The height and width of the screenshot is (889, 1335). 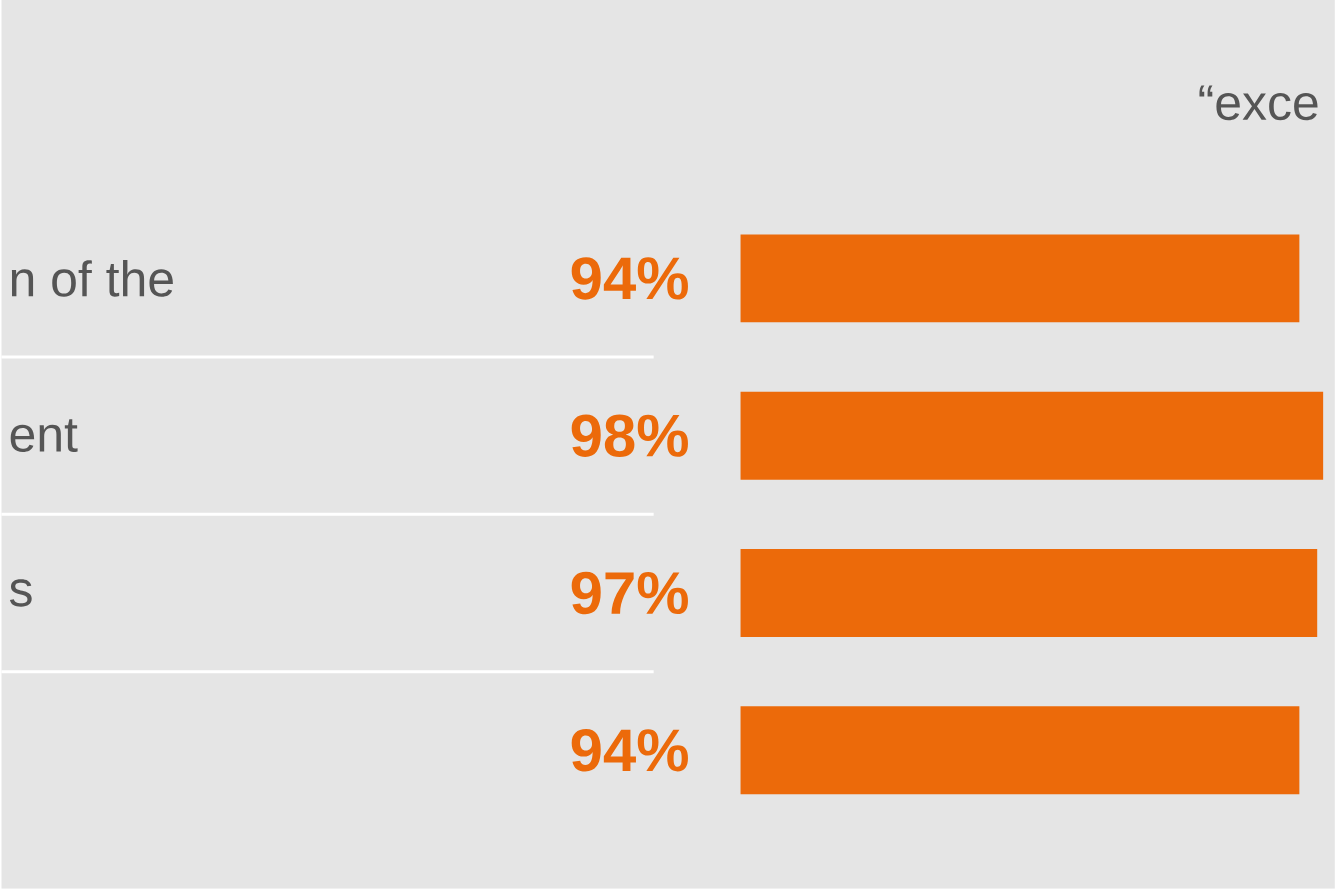 What do you see at coordinates (1258, 103) in the screenshot?
I see `text: “exce` at bounding box center [1258, 103].